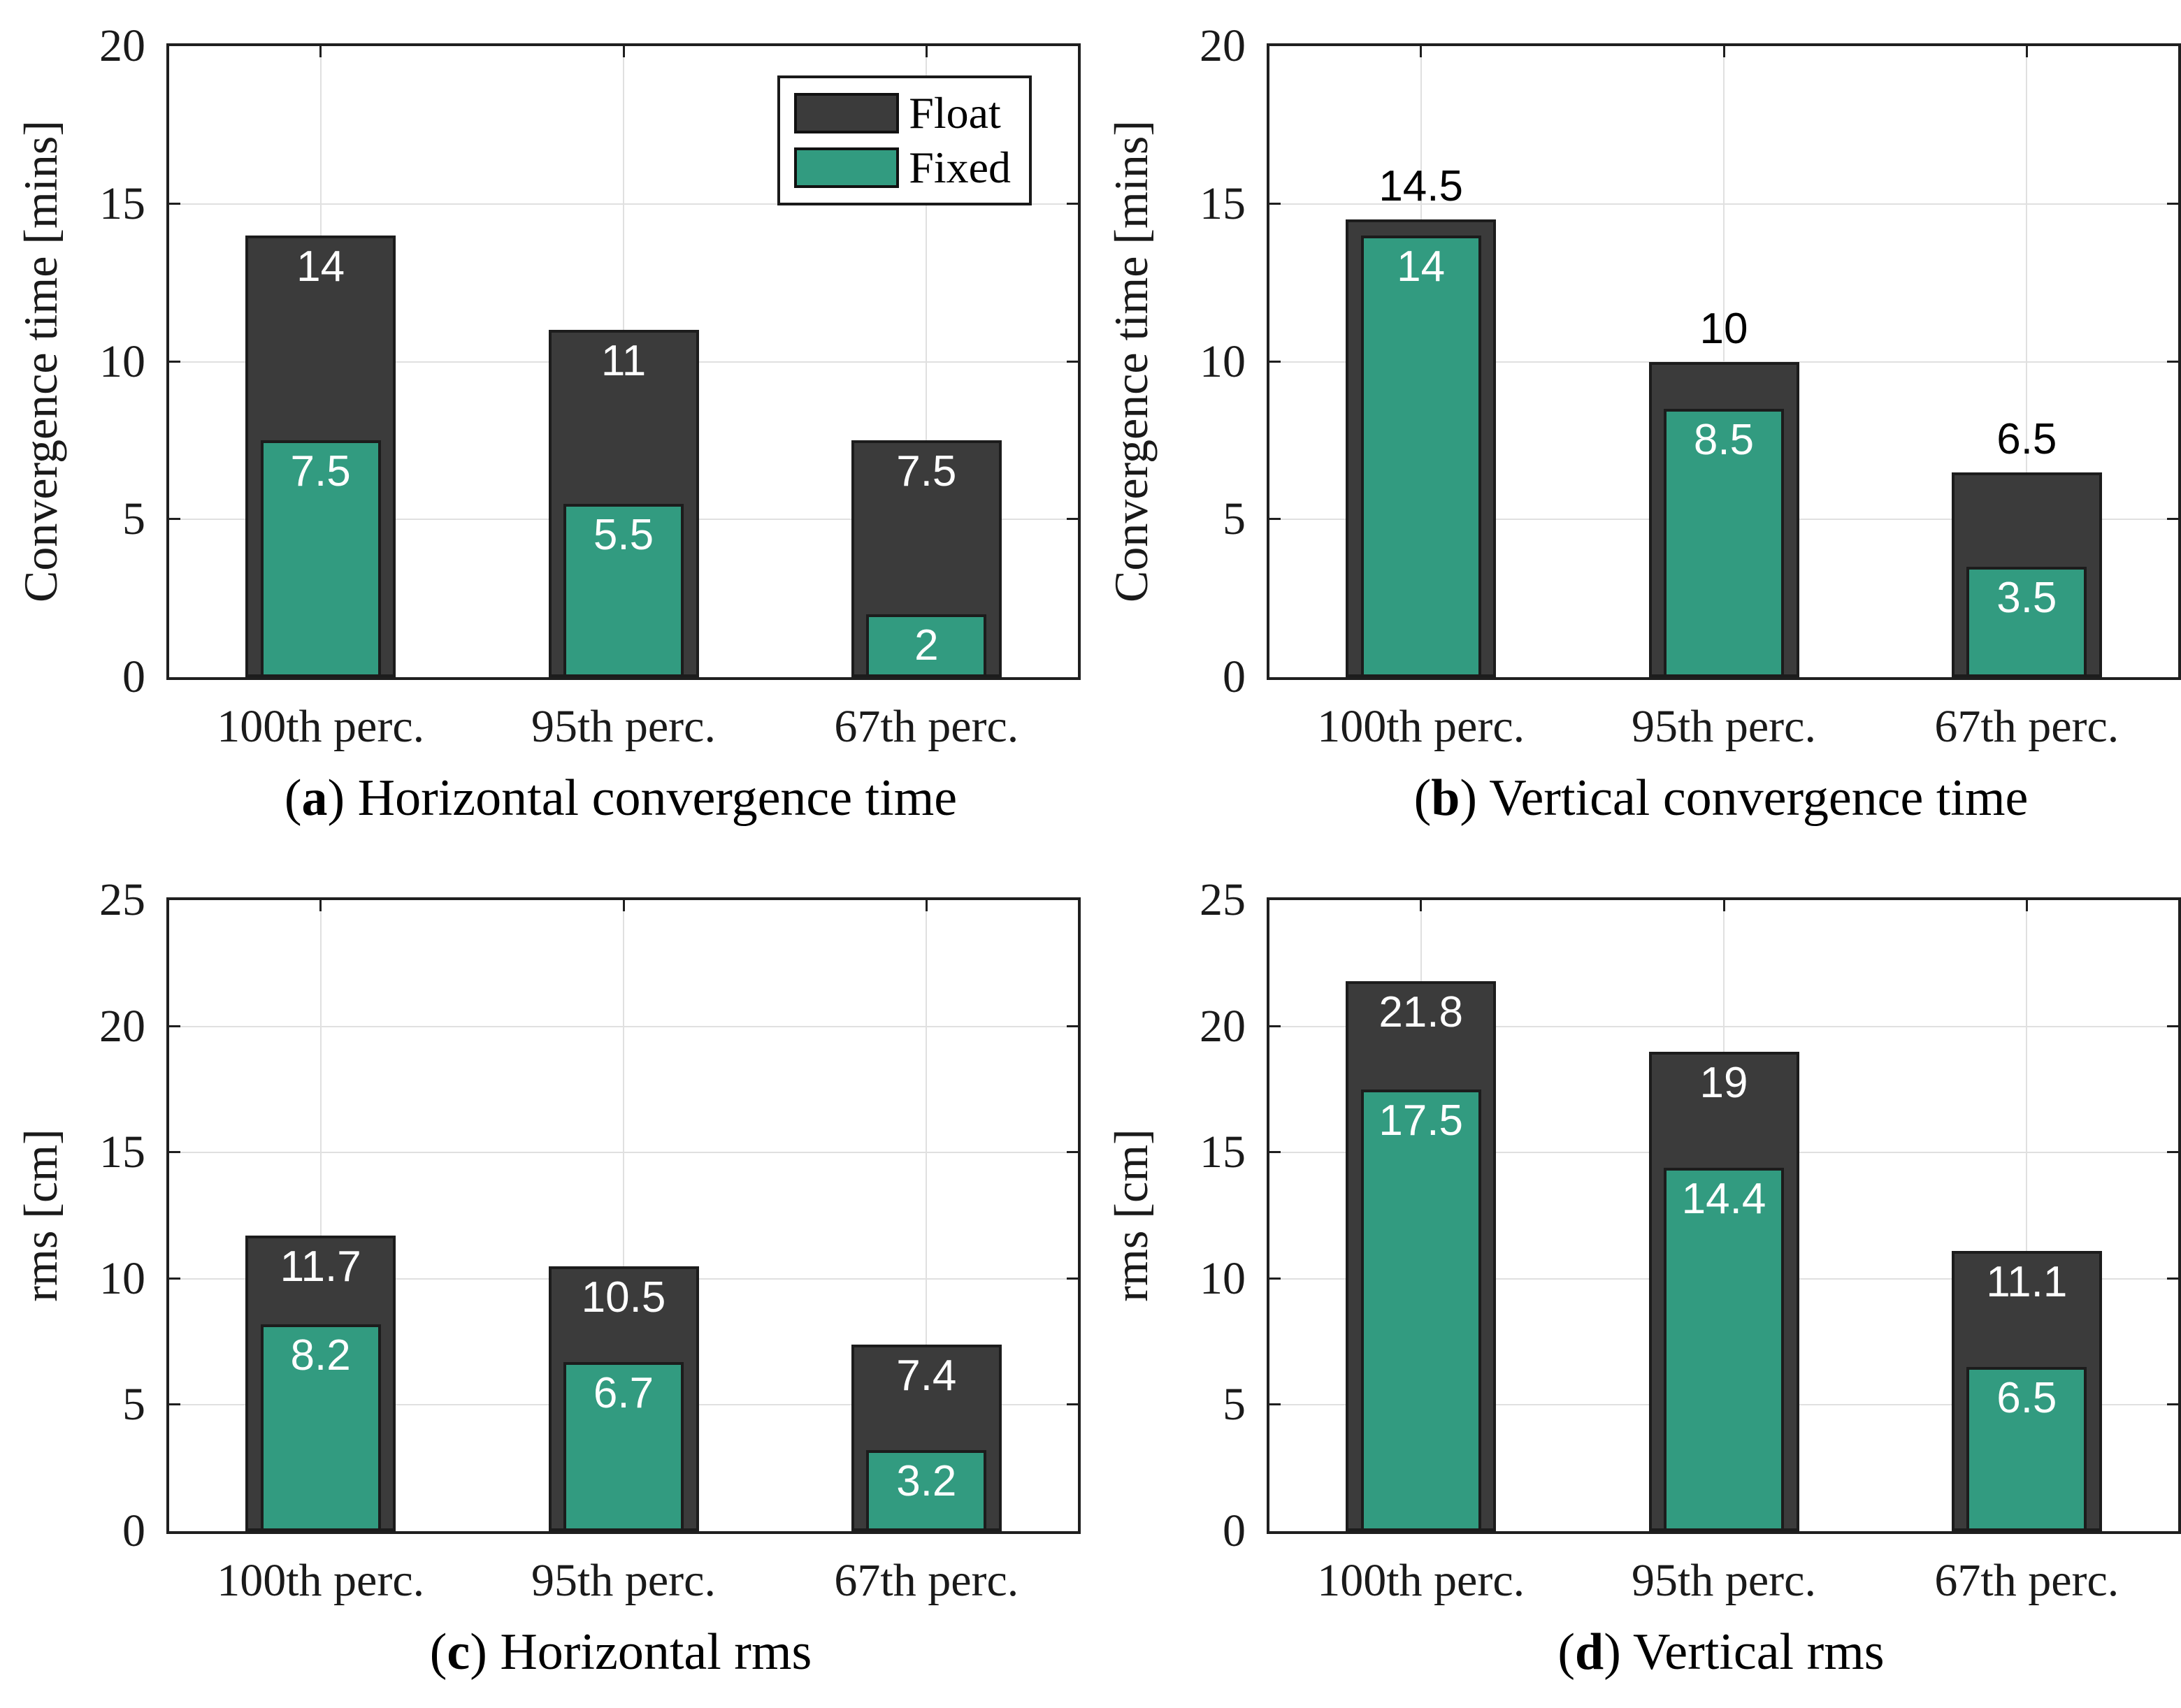 The height and width of the screenshot is (1708, 2181). I want to click on legend-swatch-float, so click(847, 113).